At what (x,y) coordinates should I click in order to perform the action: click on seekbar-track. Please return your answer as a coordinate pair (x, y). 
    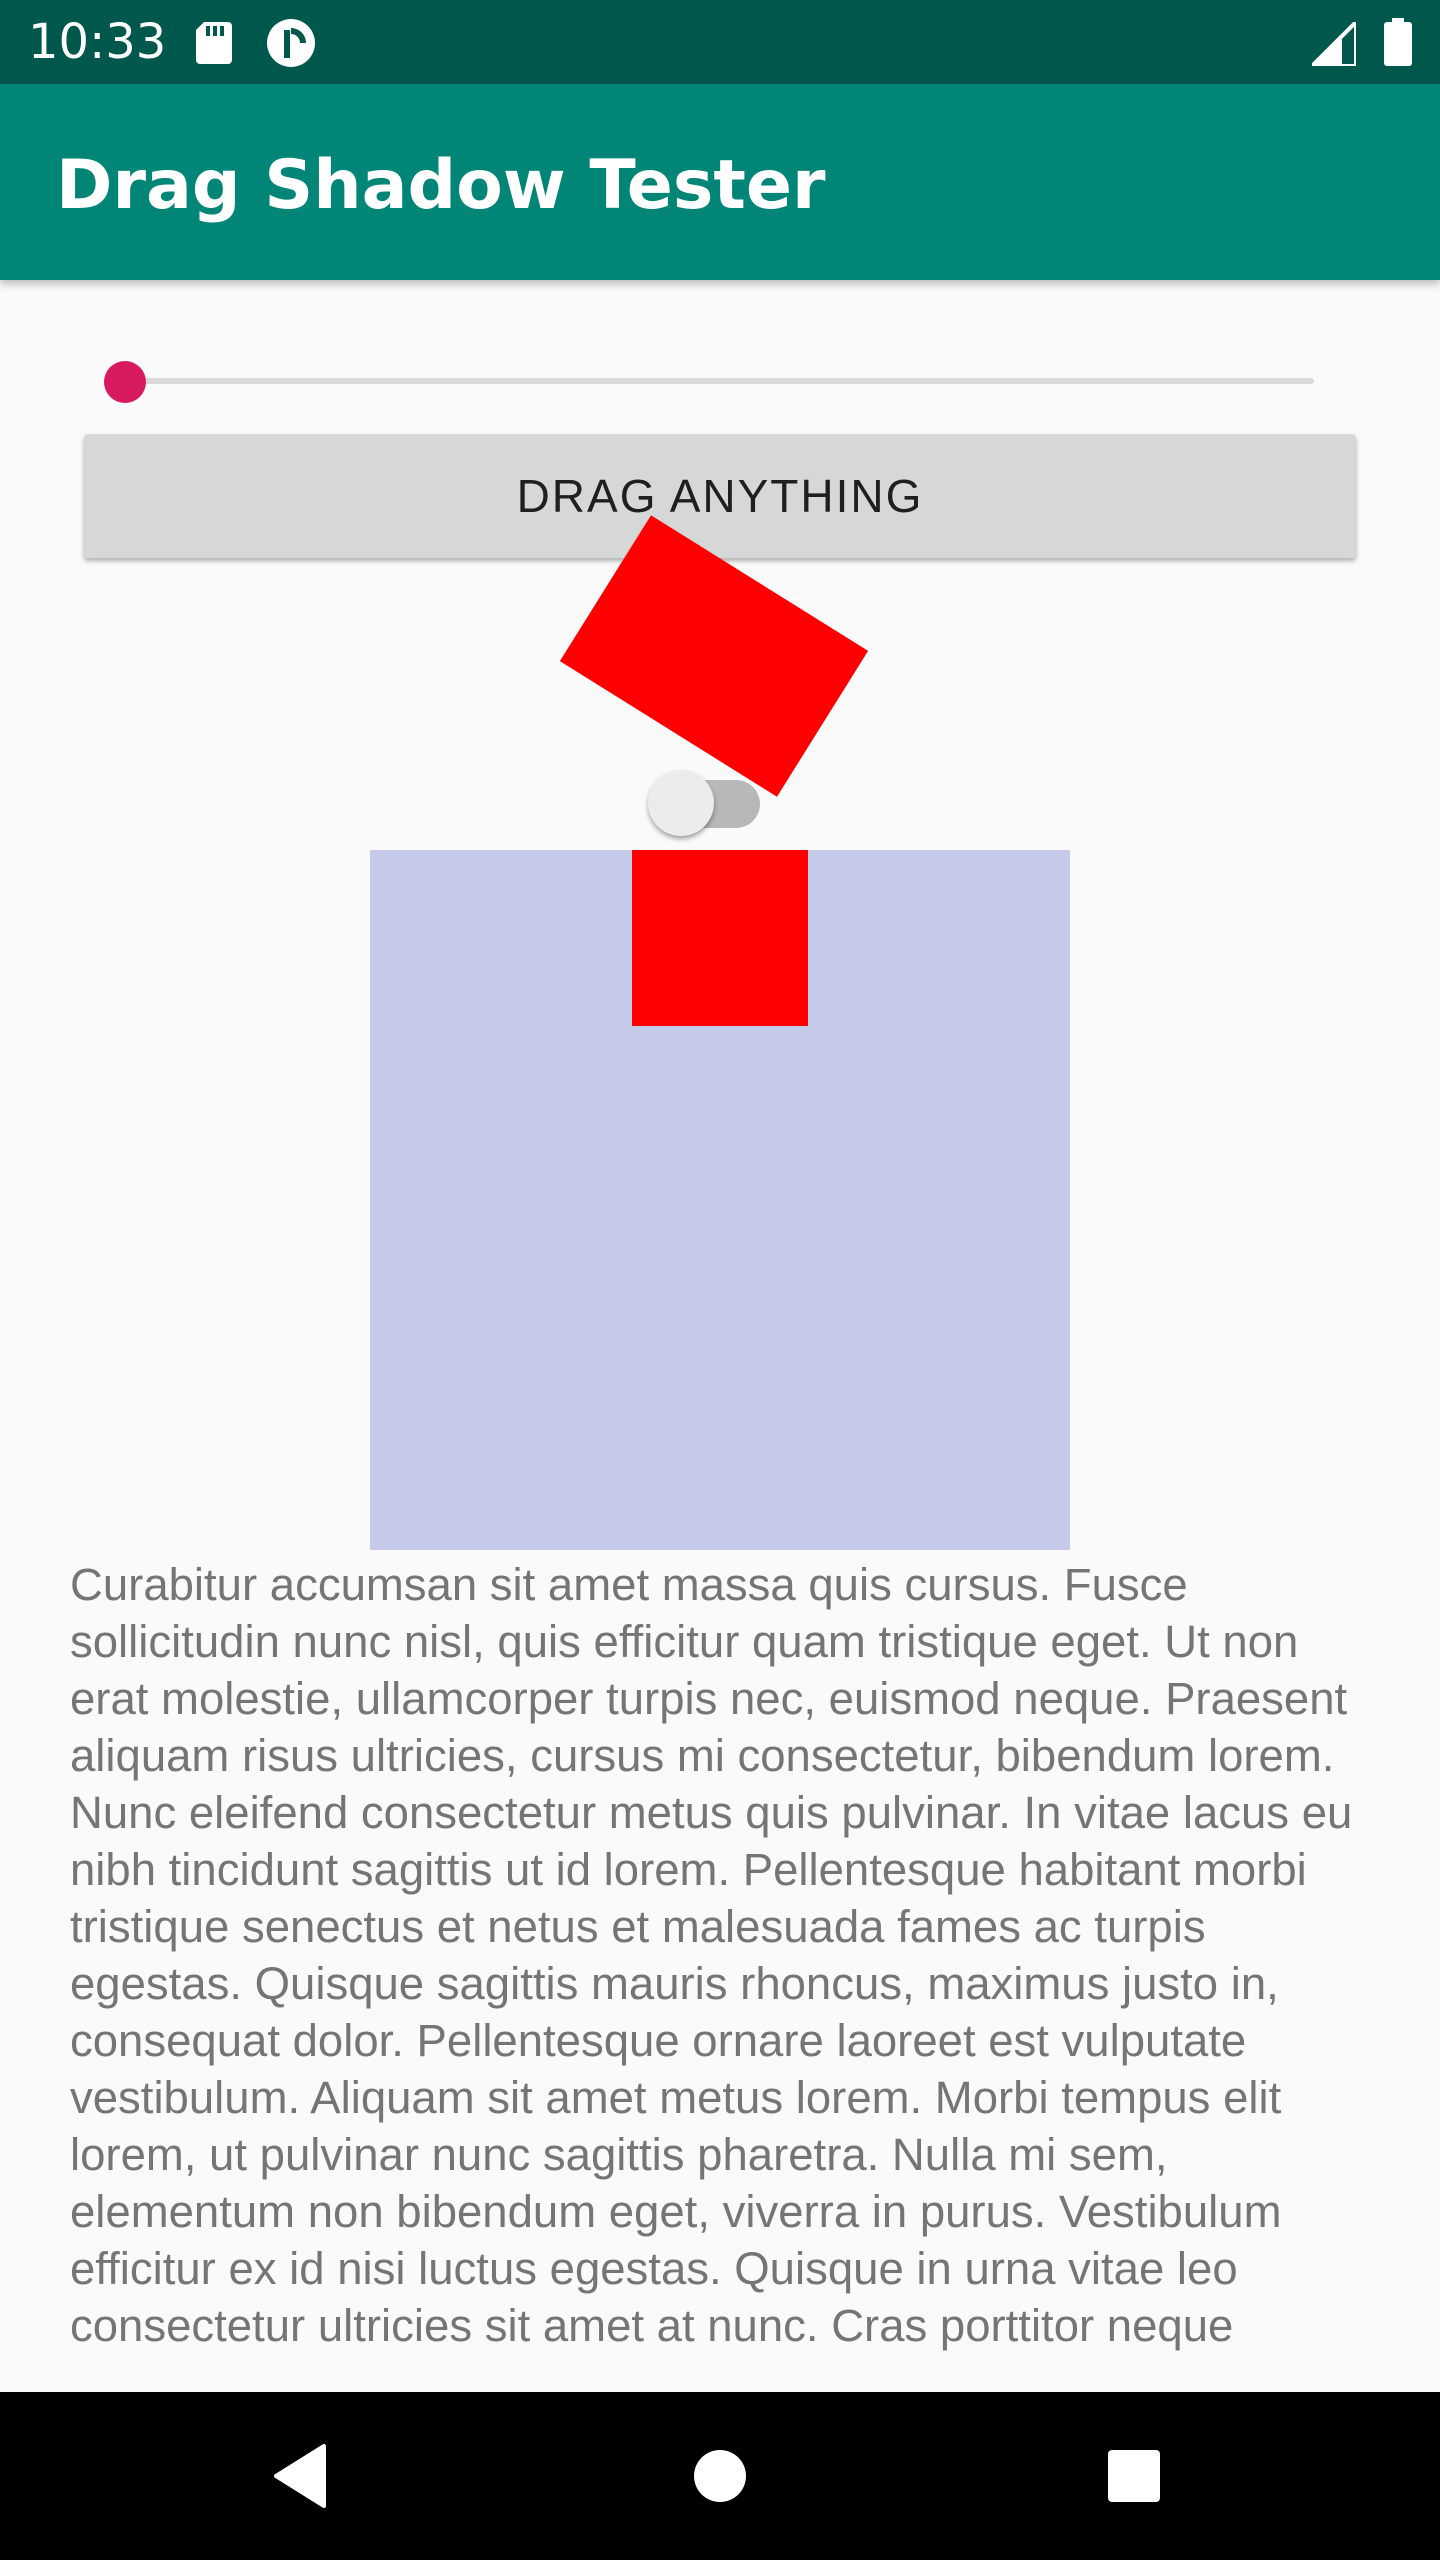
    Looking at the image, I should click on (719, 381).